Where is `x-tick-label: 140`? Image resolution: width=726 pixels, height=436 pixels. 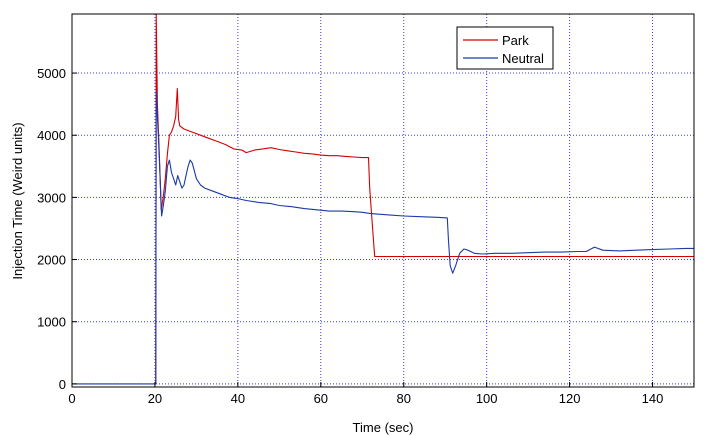 x-tick-label: 140 is located at coordinates (653, 398).